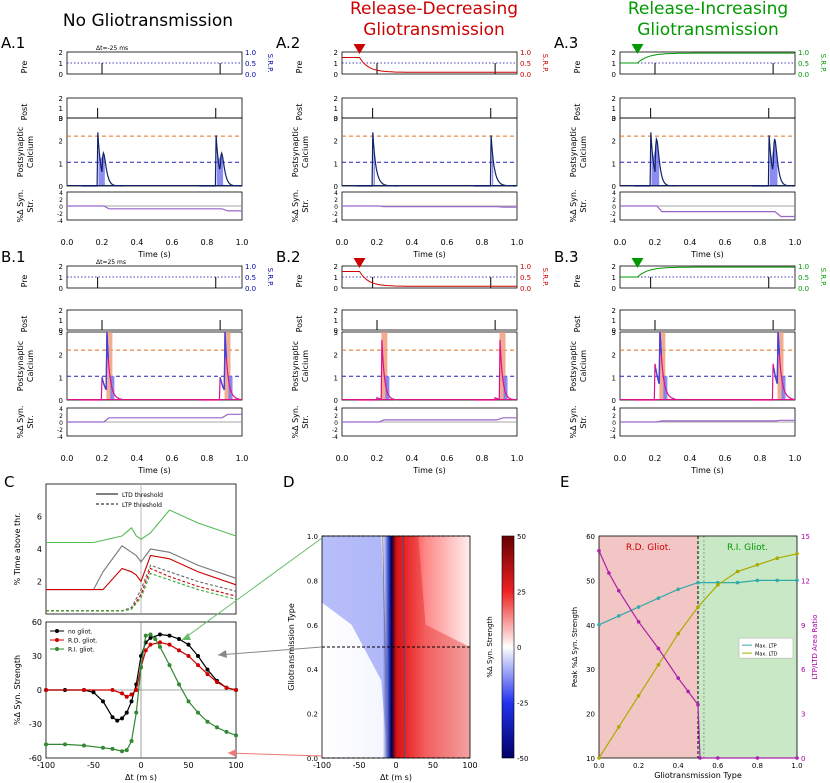 The width and height of the screenshot is (830, 783). Describe the element at coordinates (590, 626) in the screenshot. I see `e-ytick-left: 40` at that location.